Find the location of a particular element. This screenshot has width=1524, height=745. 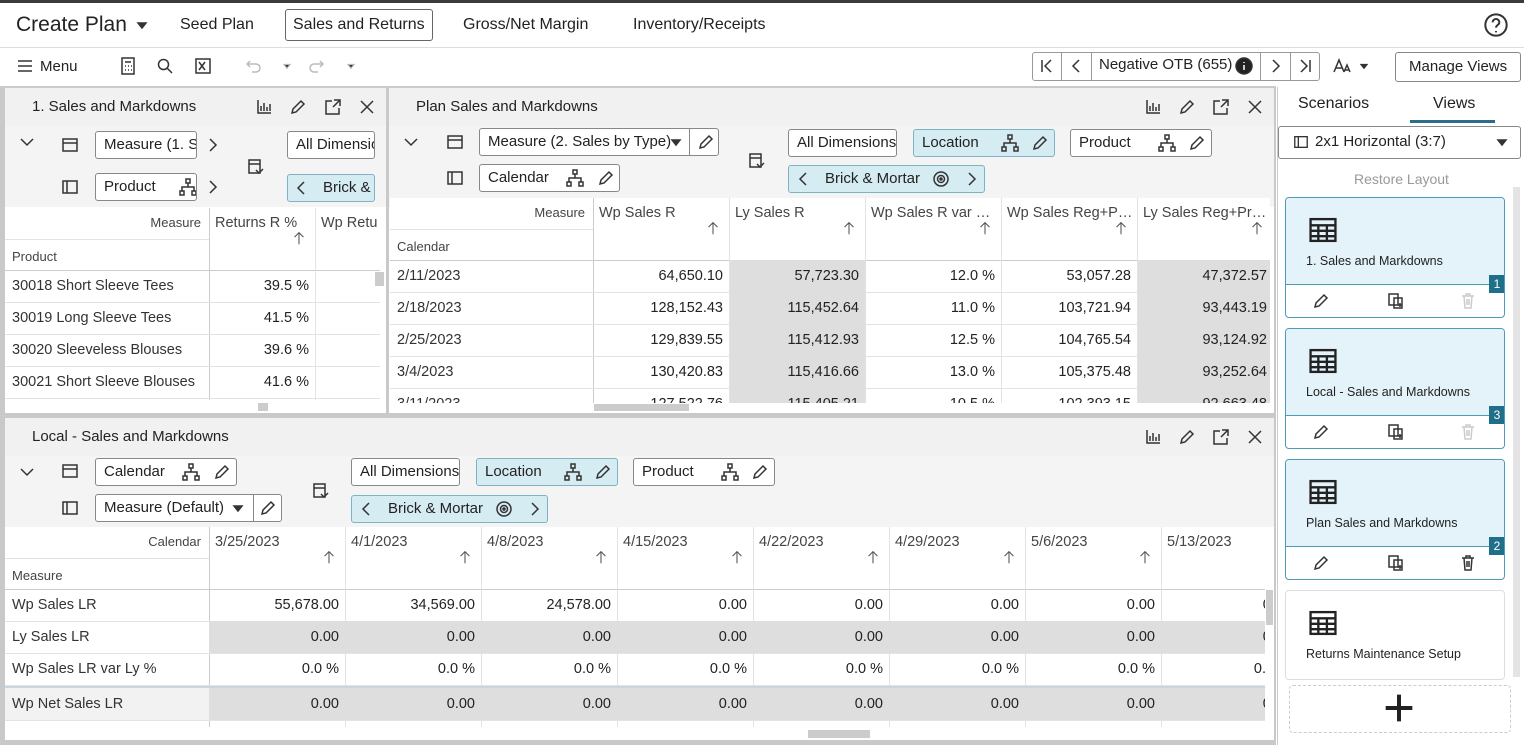

cell: 92,663.48 is located at coordinates (1234, 399).